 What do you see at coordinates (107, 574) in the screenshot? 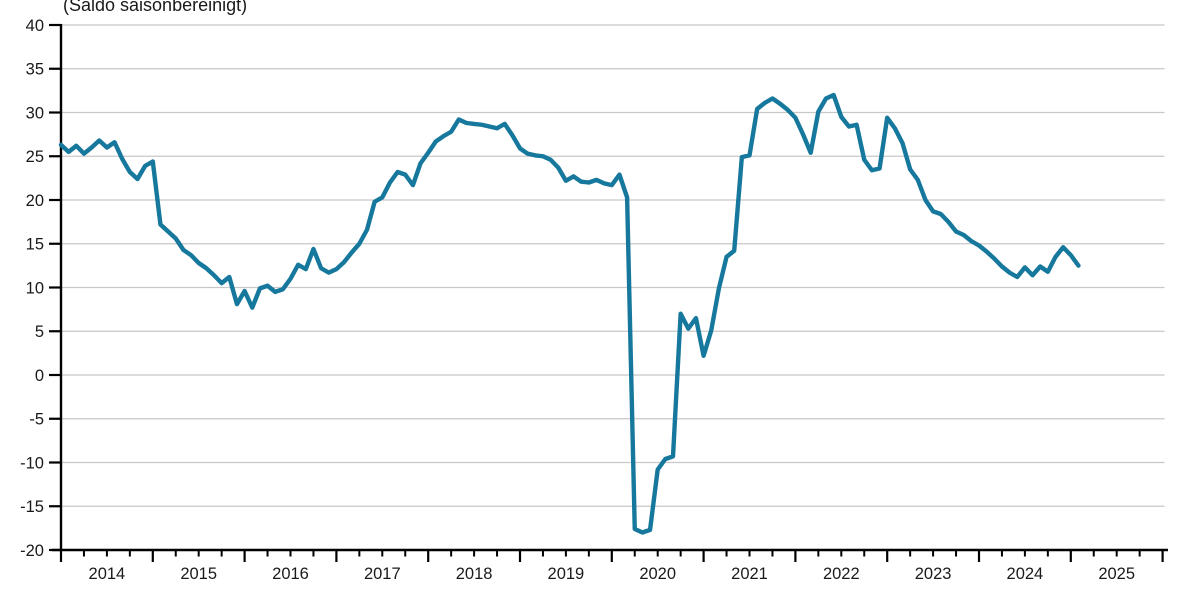
I see `x-year-label-2014: 2014` at bounding box center [107, 574].